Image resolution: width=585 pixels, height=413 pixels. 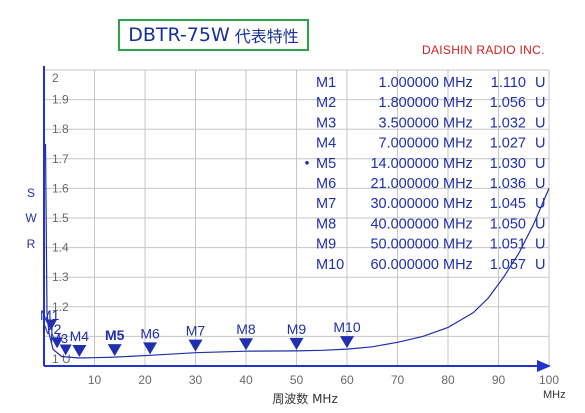 What do you see at coordinates (196, 380) in the screenshot?
I see `x-tick-label: 30` at bounding box center [196, 380].